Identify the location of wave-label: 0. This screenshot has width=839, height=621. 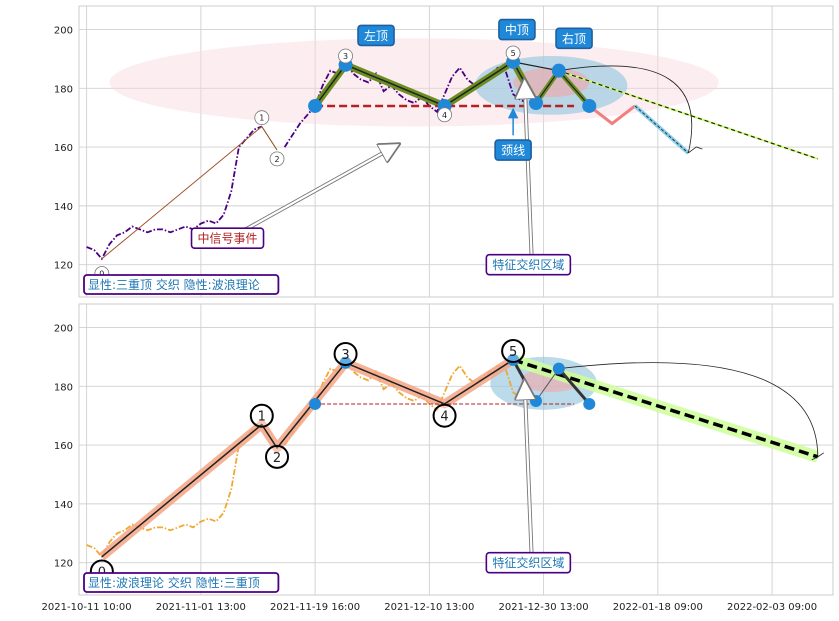
(101, 273).